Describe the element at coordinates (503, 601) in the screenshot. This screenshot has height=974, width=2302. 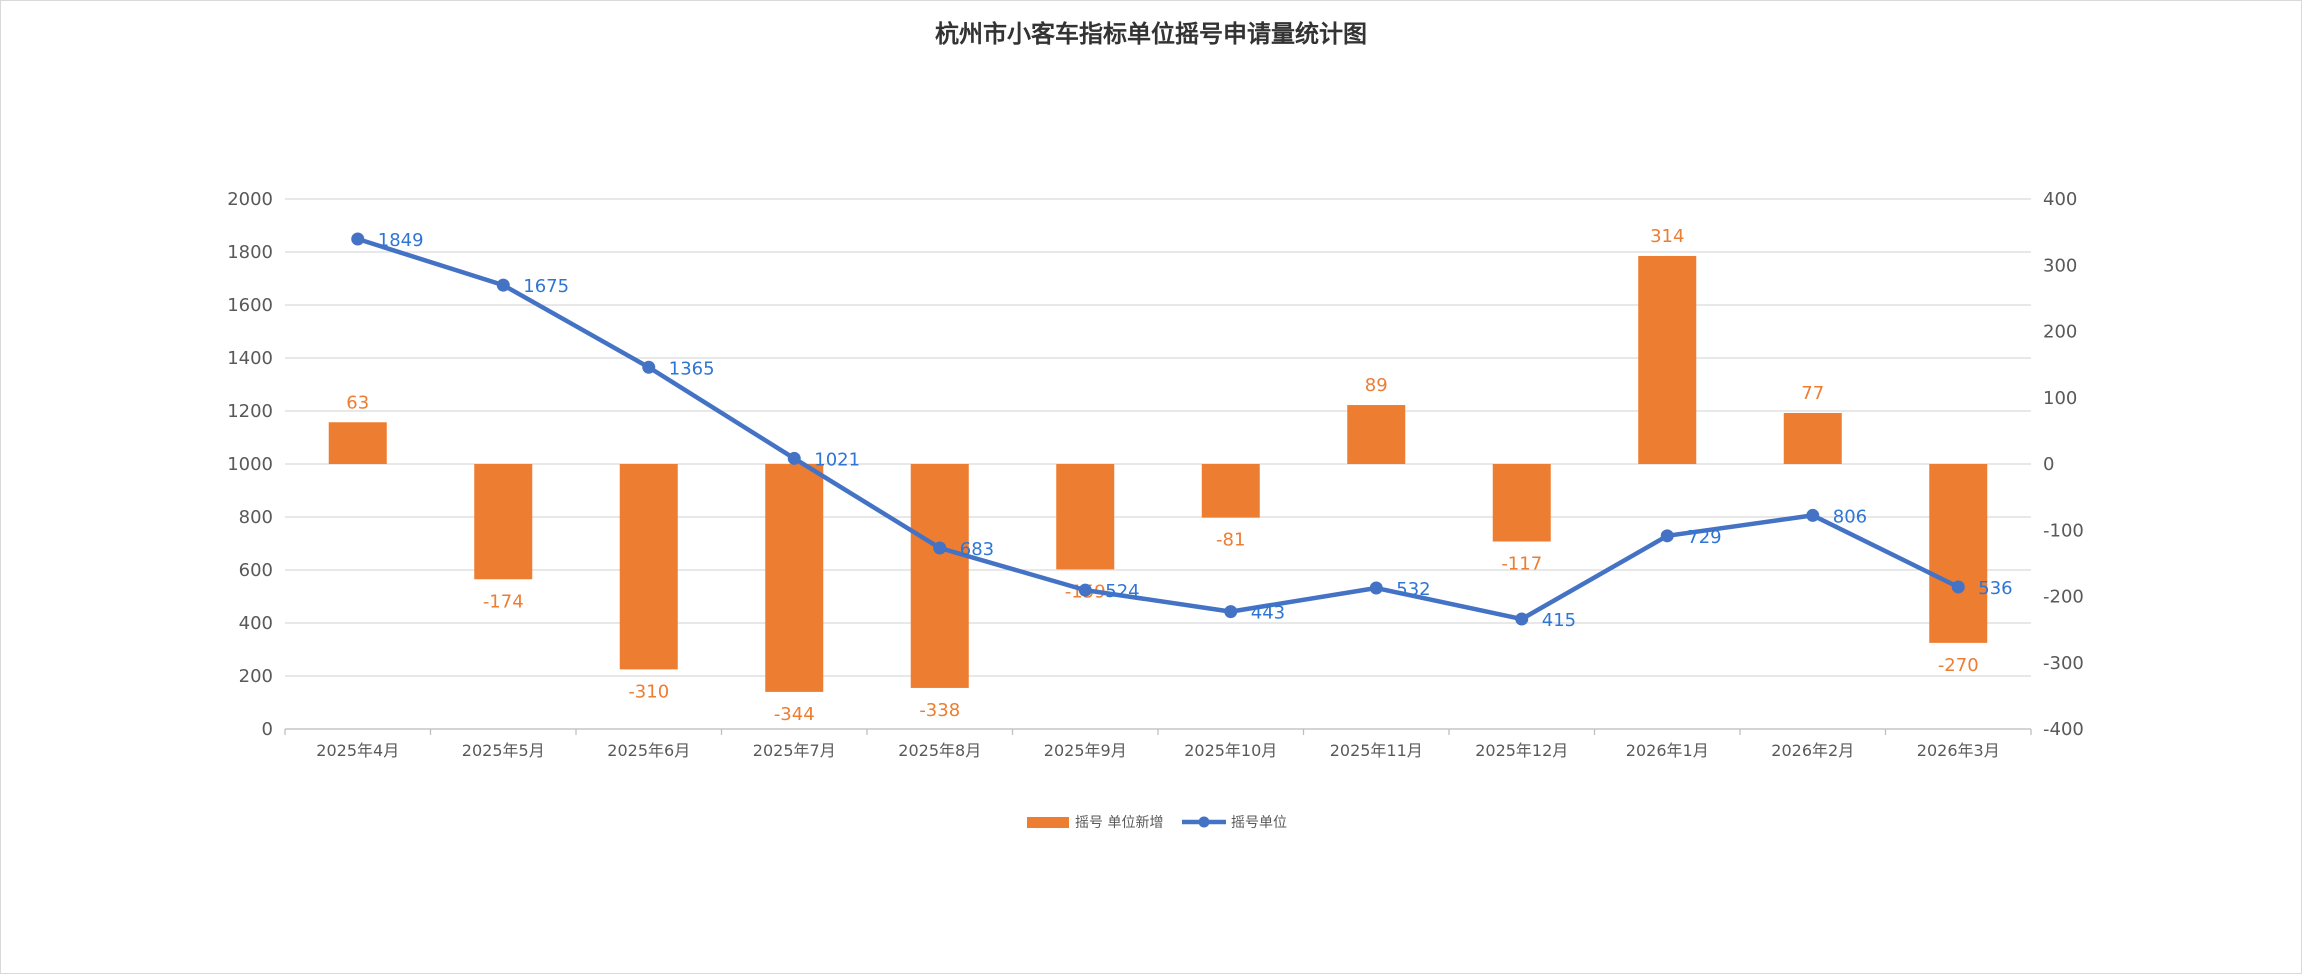
I see `bar-data-label: -174` at that location.